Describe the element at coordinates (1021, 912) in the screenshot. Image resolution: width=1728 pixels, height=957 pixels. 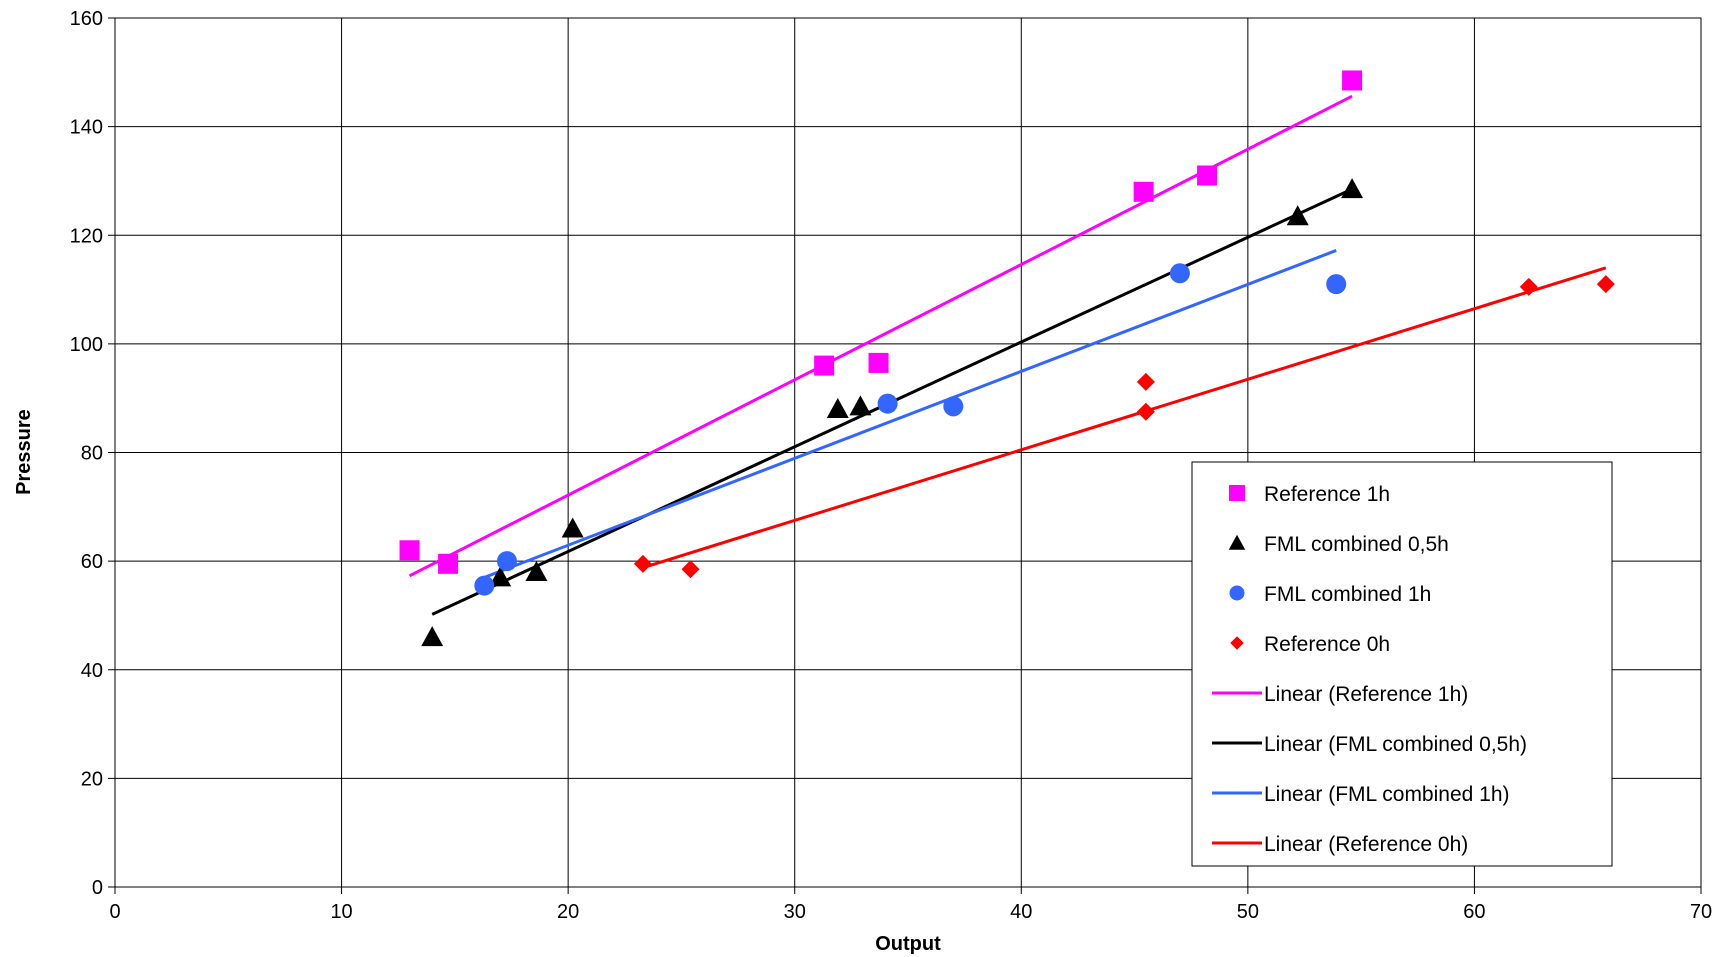
I see `x-tick-label: 40` at that location.